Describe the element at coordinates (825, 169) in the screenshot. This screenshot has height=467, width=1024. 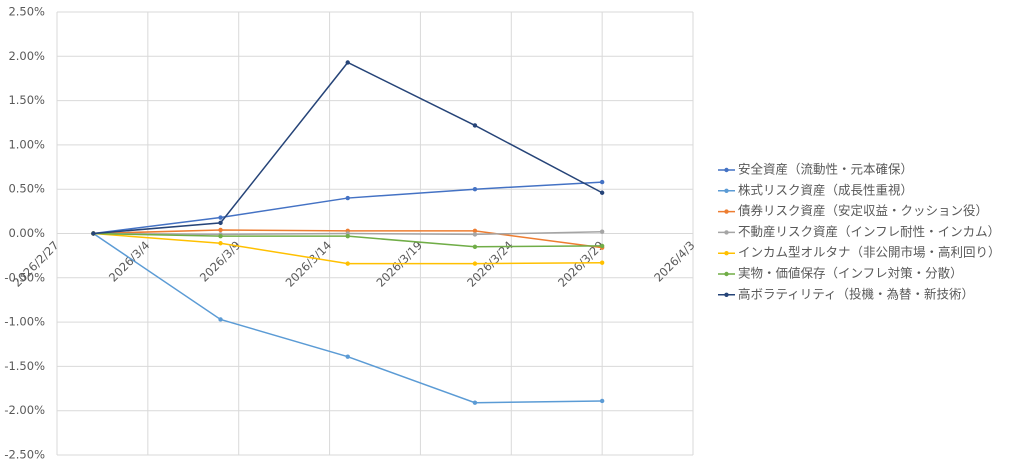
I see `legend-label: 安全資産（流動性・元本確保）` at that location.